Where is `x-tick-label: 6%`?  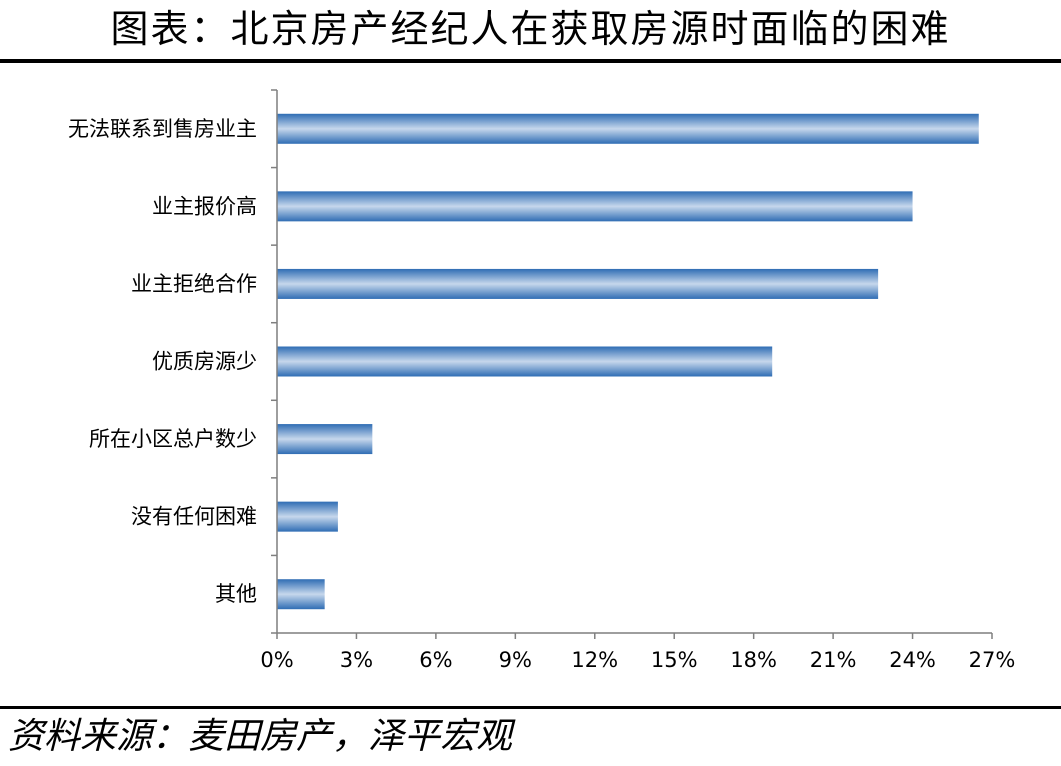
x-tick-label: 6% is located at coordinates (435, 660).